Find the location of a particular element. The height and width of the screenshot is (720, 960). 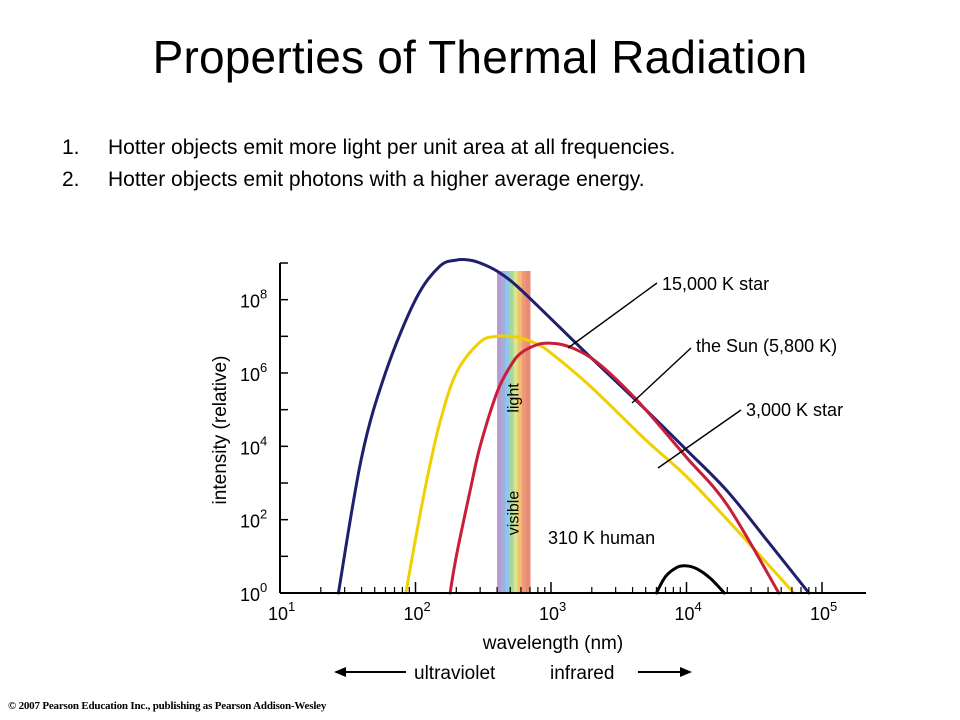

visible-band-label: light is located at coordinates (514, 398).